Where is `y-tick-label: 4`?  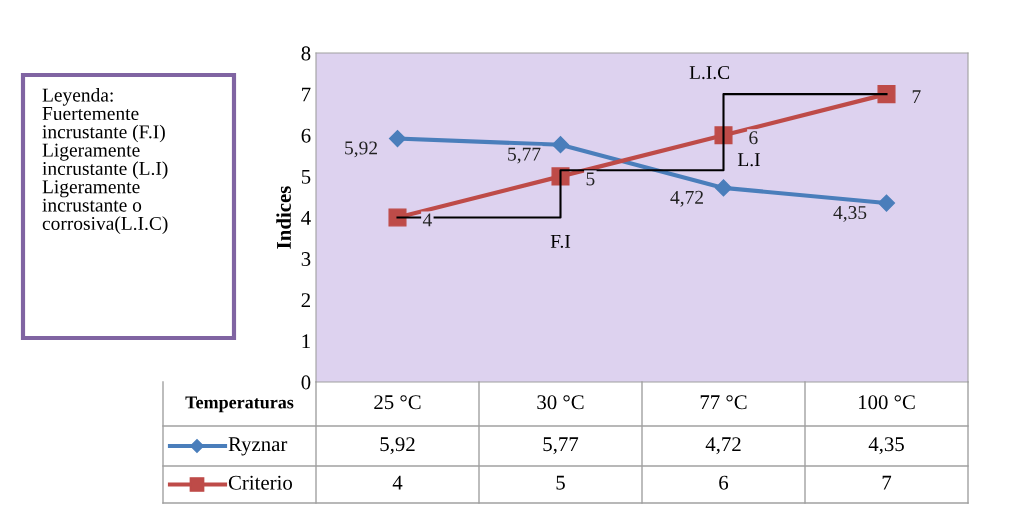
y-tick-label: 4 is located at coordinates (306, 218).